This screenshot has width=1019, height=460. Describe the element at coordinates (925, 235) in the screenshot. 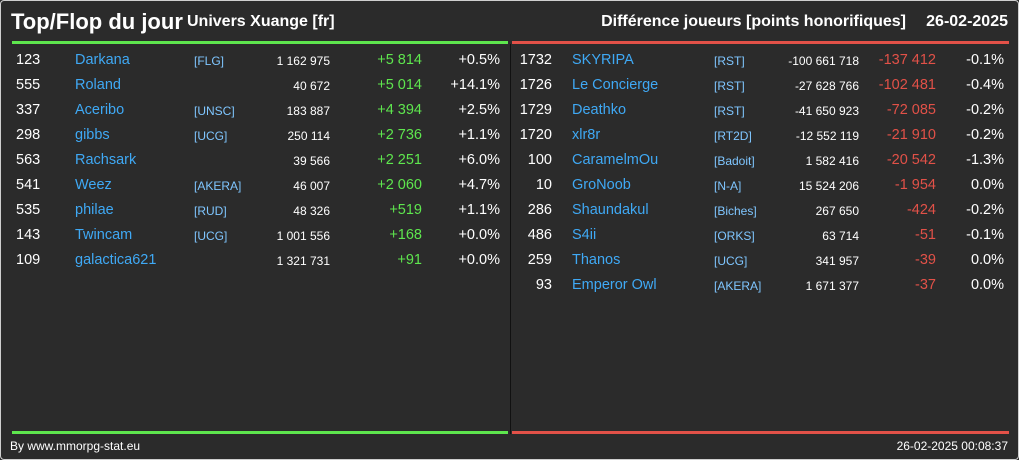

I see `delta-cell: -51` at that location.